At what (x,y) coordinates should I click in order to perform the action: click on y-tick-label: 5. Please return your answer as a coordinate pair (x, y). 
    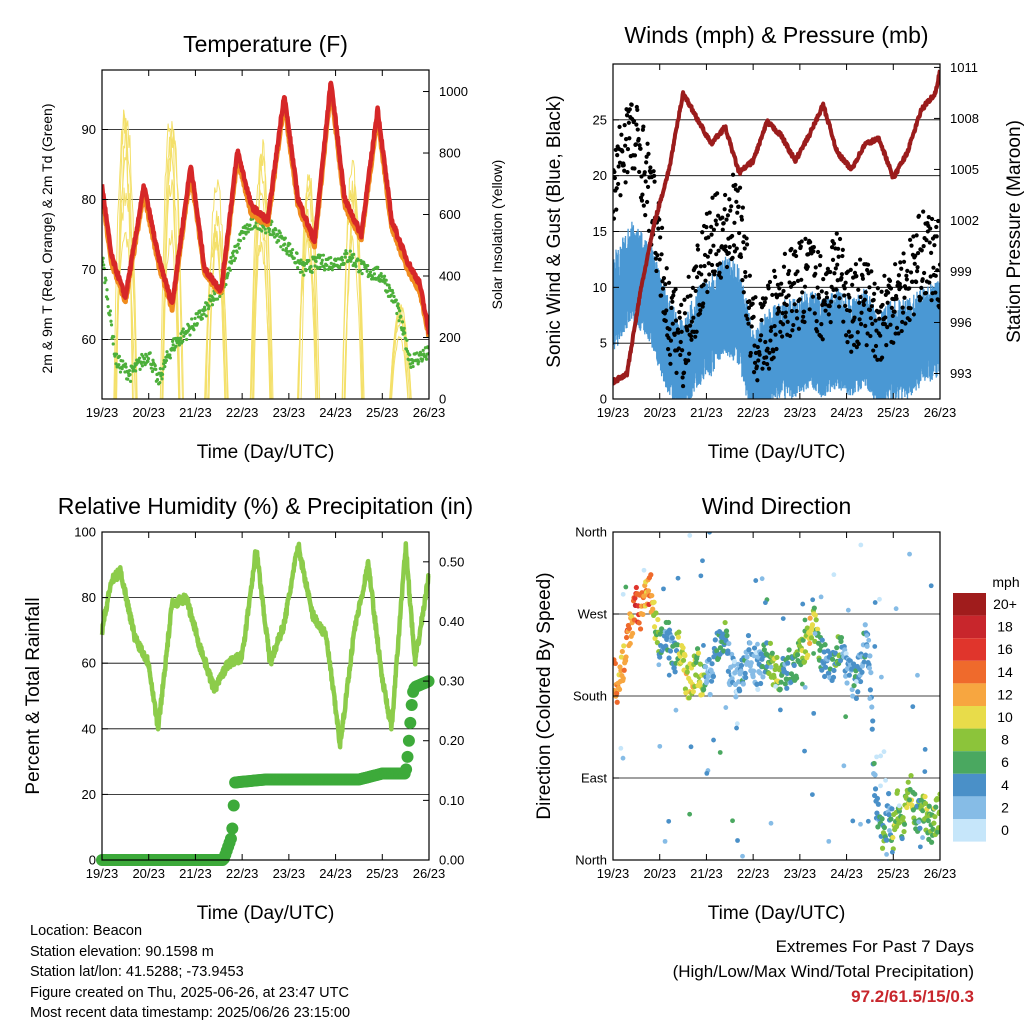
    Looking at the image, I should click on (603, 343).